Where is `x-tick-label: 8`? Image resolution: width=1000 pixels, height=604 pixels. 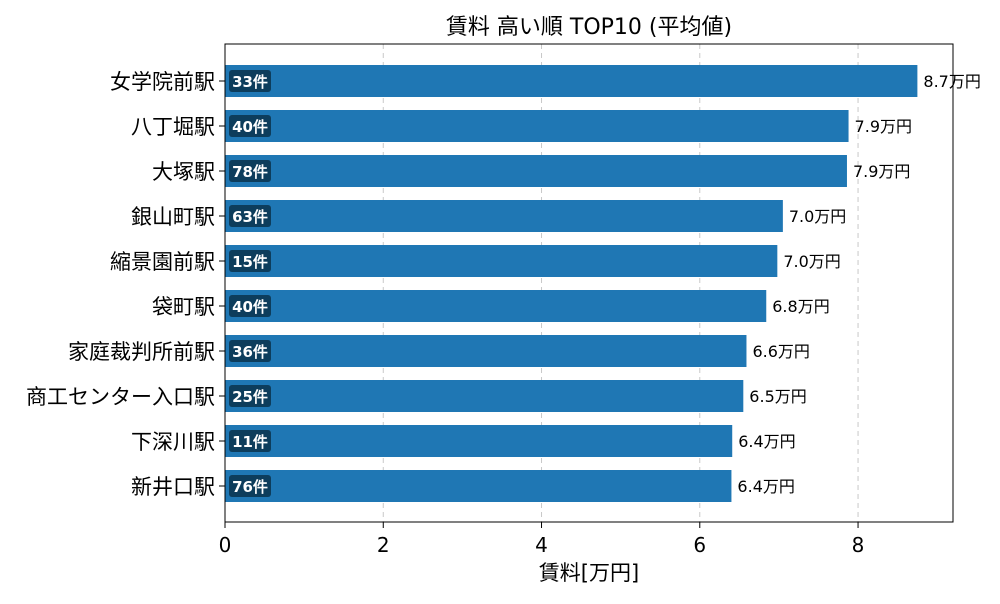
x-tick-label: 8 is located at coordinates (858, 545).